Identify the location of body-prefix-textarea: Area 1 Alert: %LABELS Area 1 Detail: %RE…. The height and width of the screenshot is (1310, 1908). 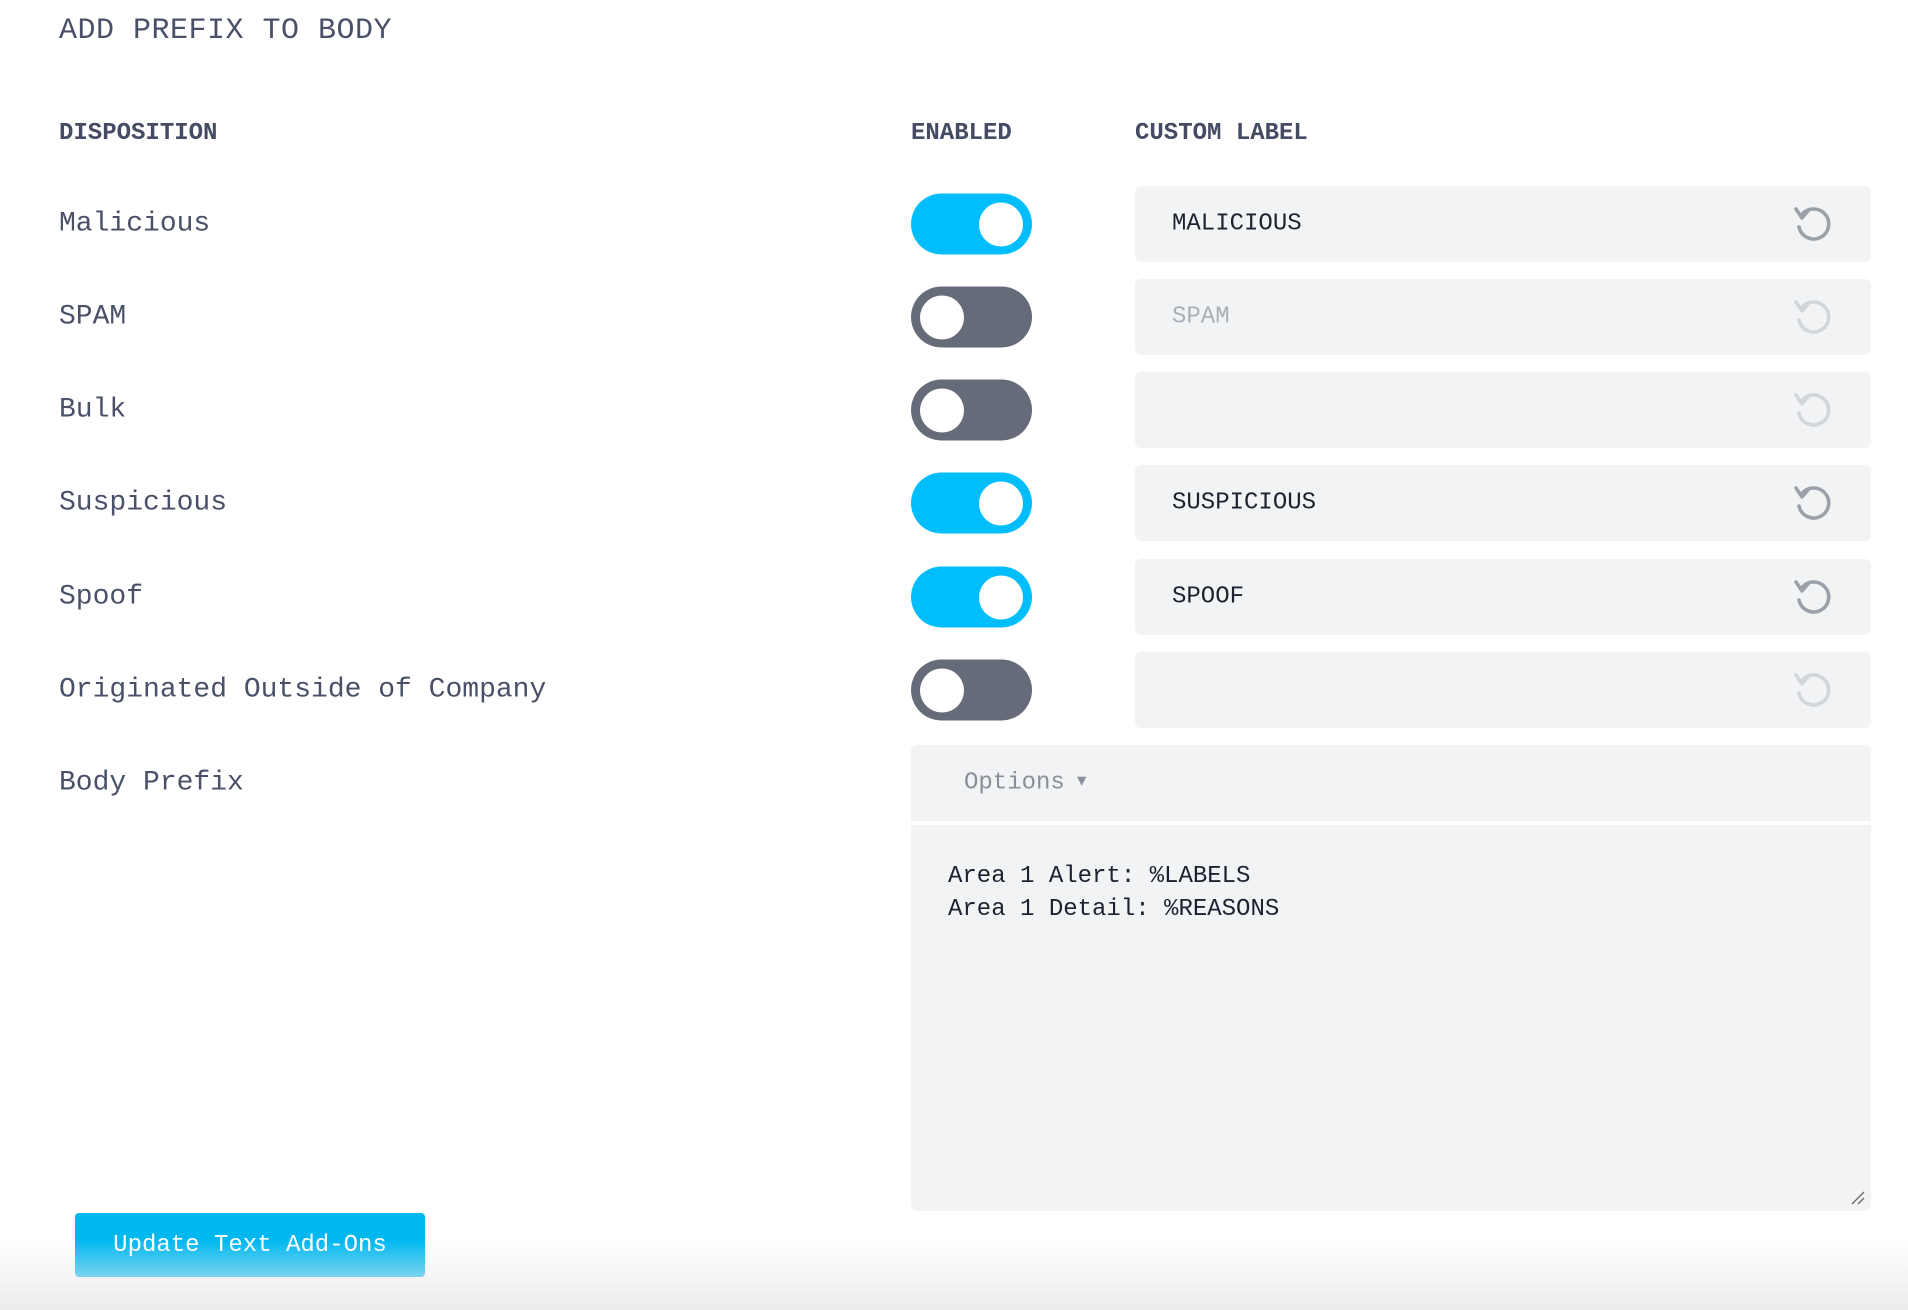
(1391, 1018).